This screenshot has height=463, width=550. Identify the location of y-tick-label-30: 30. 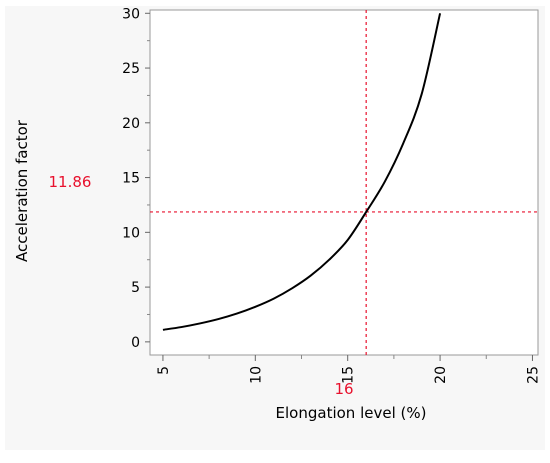
(131, 14).